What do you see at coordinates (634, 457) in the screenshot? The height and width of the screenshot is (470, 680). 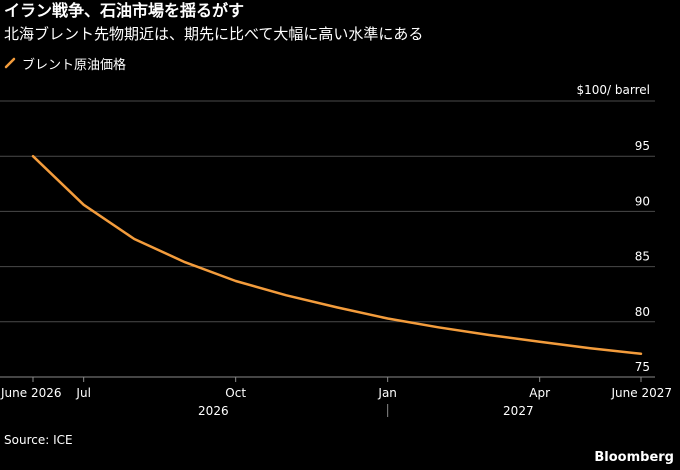 I see `brand-logo: Bloomberg` at bounding box center [634, 457].